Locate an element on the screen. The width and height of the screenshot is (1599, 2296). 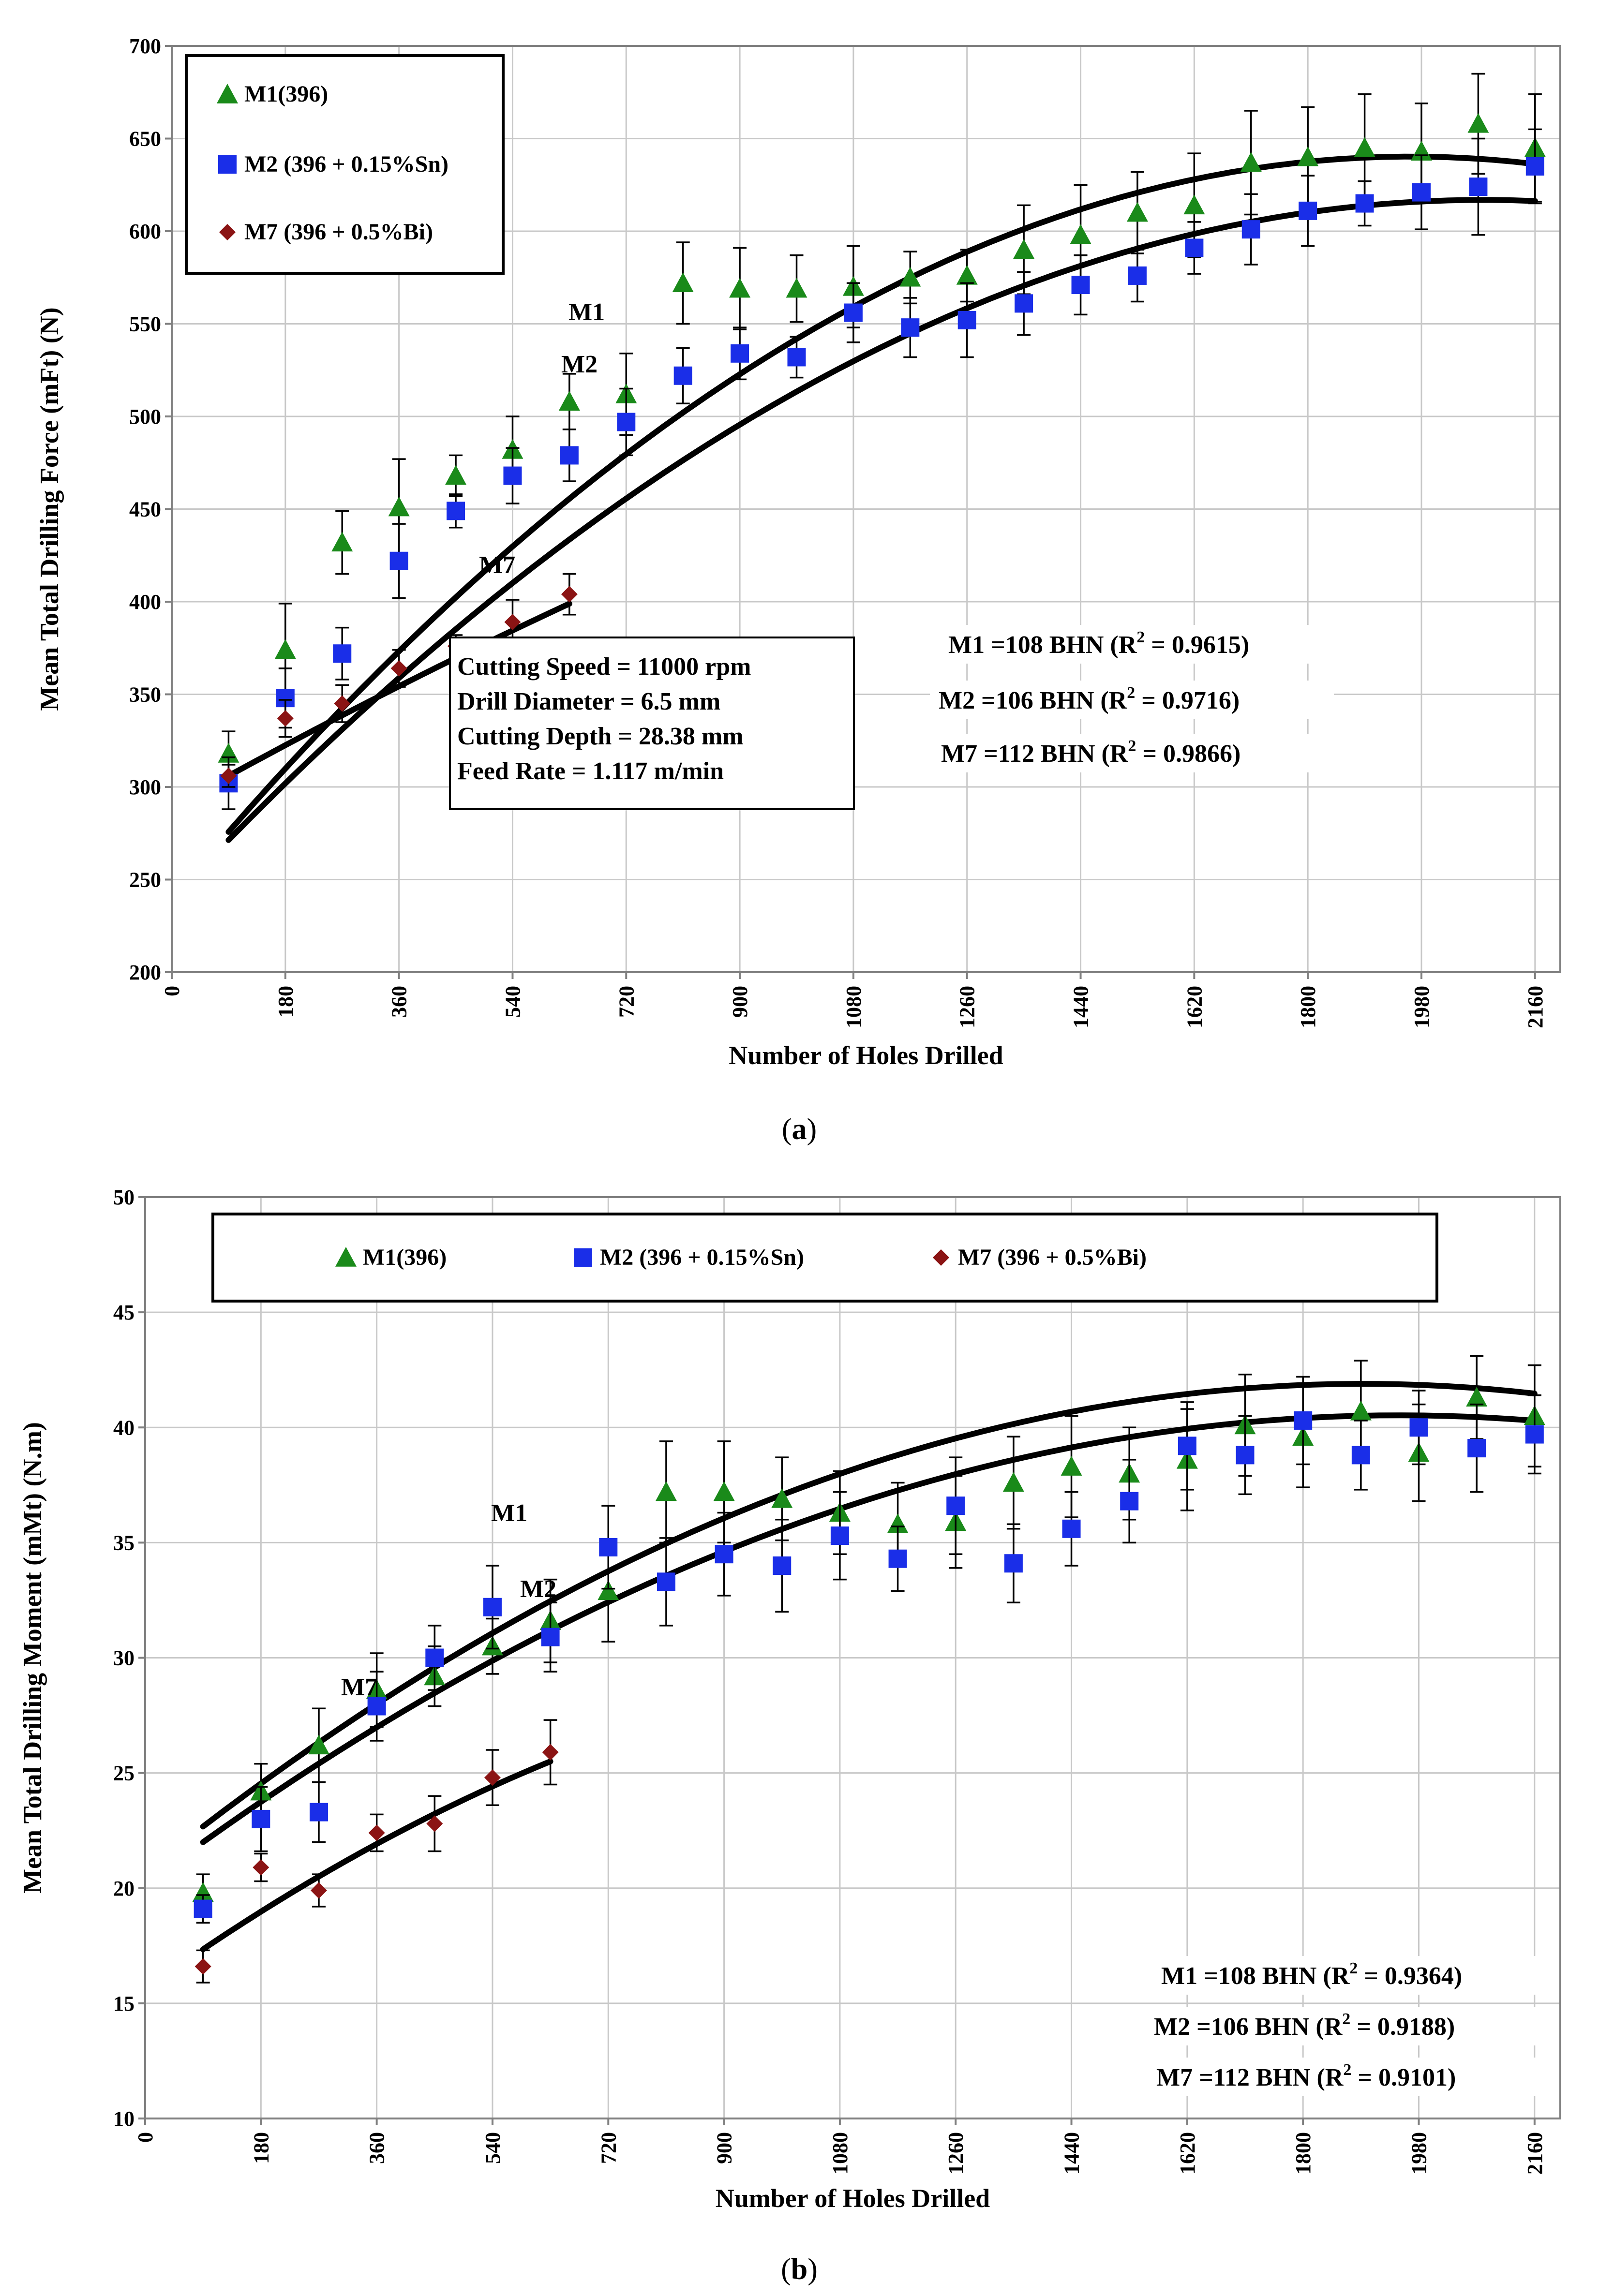
y-tick-label: 700 is located at coordinates (145, 46).